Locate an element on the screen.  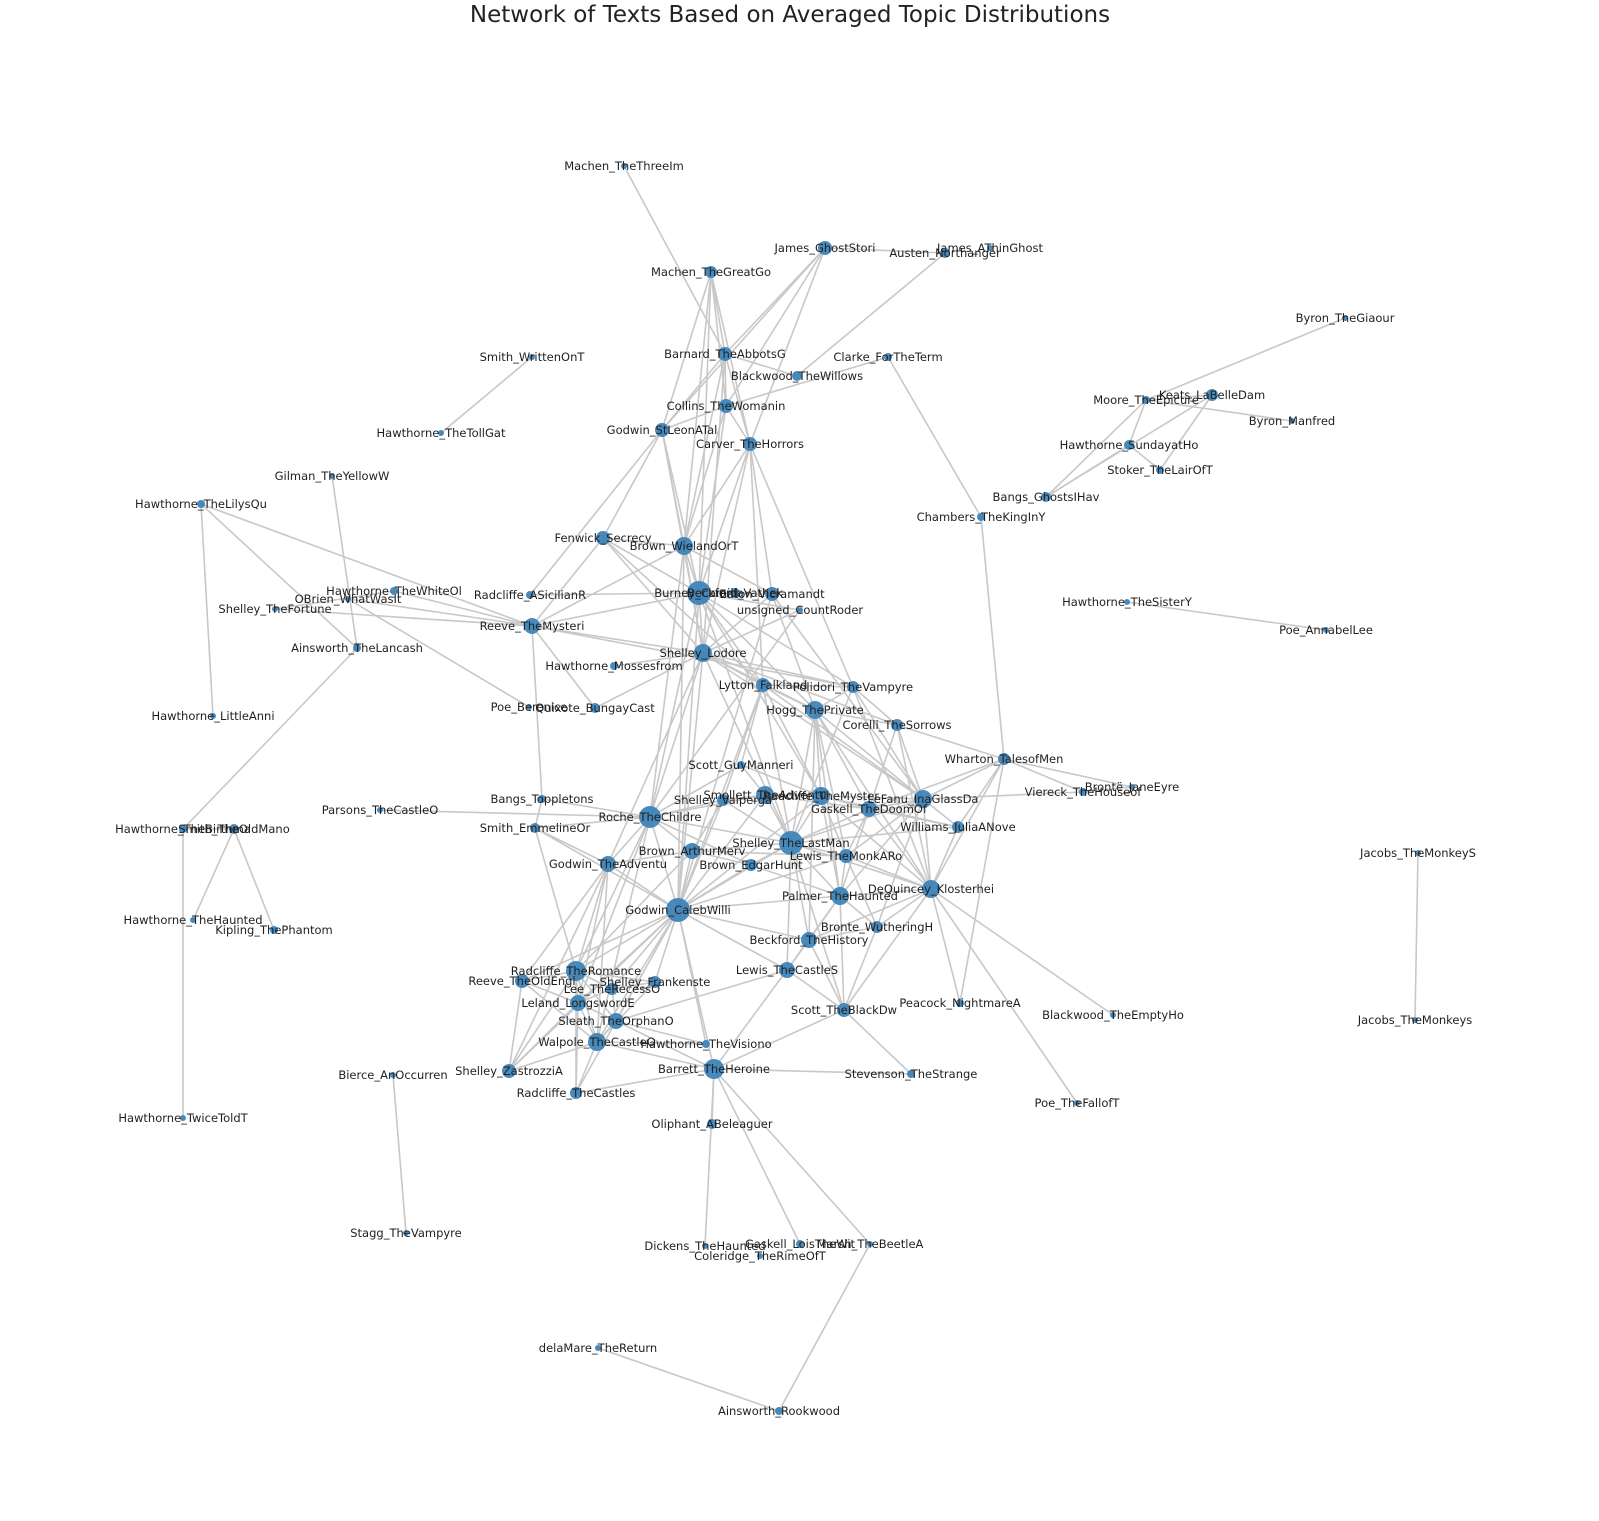
node-Godwin_StLeonATal is located at coordinates (662, 430).